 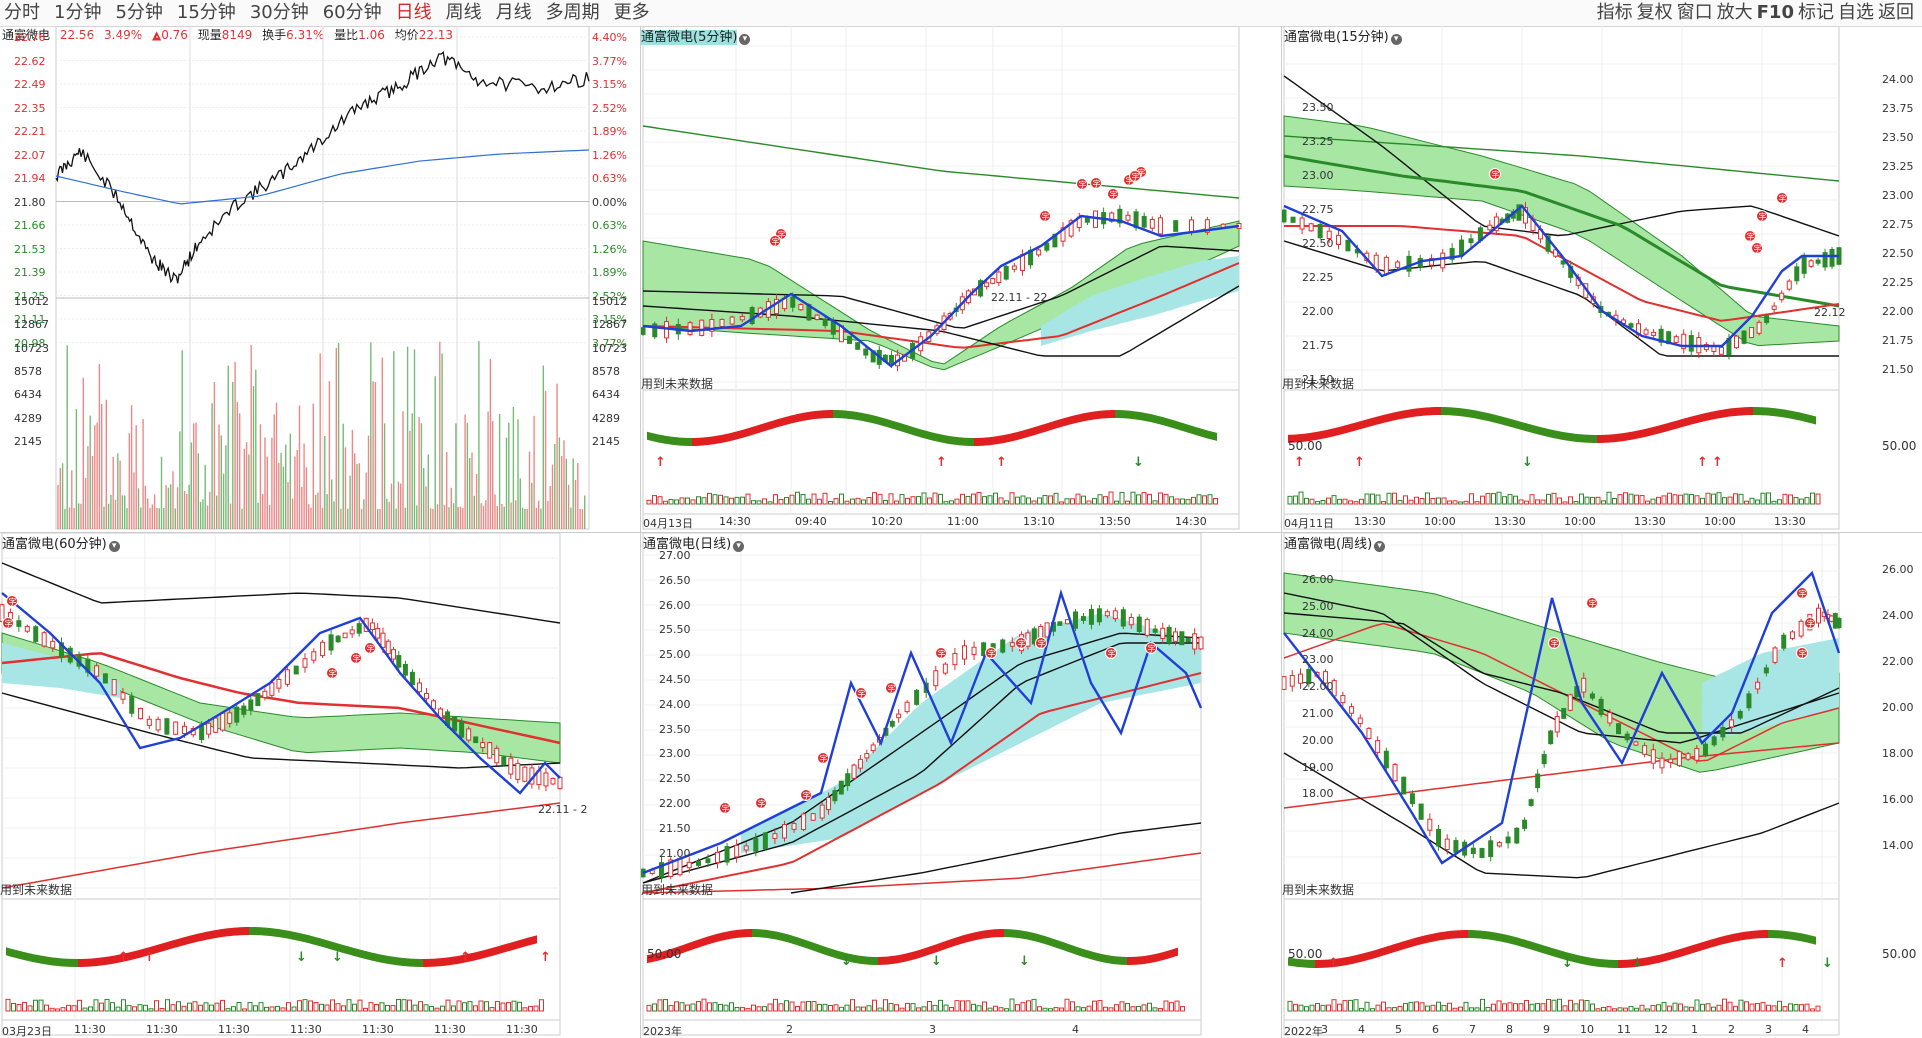 What do you see at coordinates (1816, 12) in the screenshot?
I see `menu-5: 标记` at bounding box center [1816, 12].